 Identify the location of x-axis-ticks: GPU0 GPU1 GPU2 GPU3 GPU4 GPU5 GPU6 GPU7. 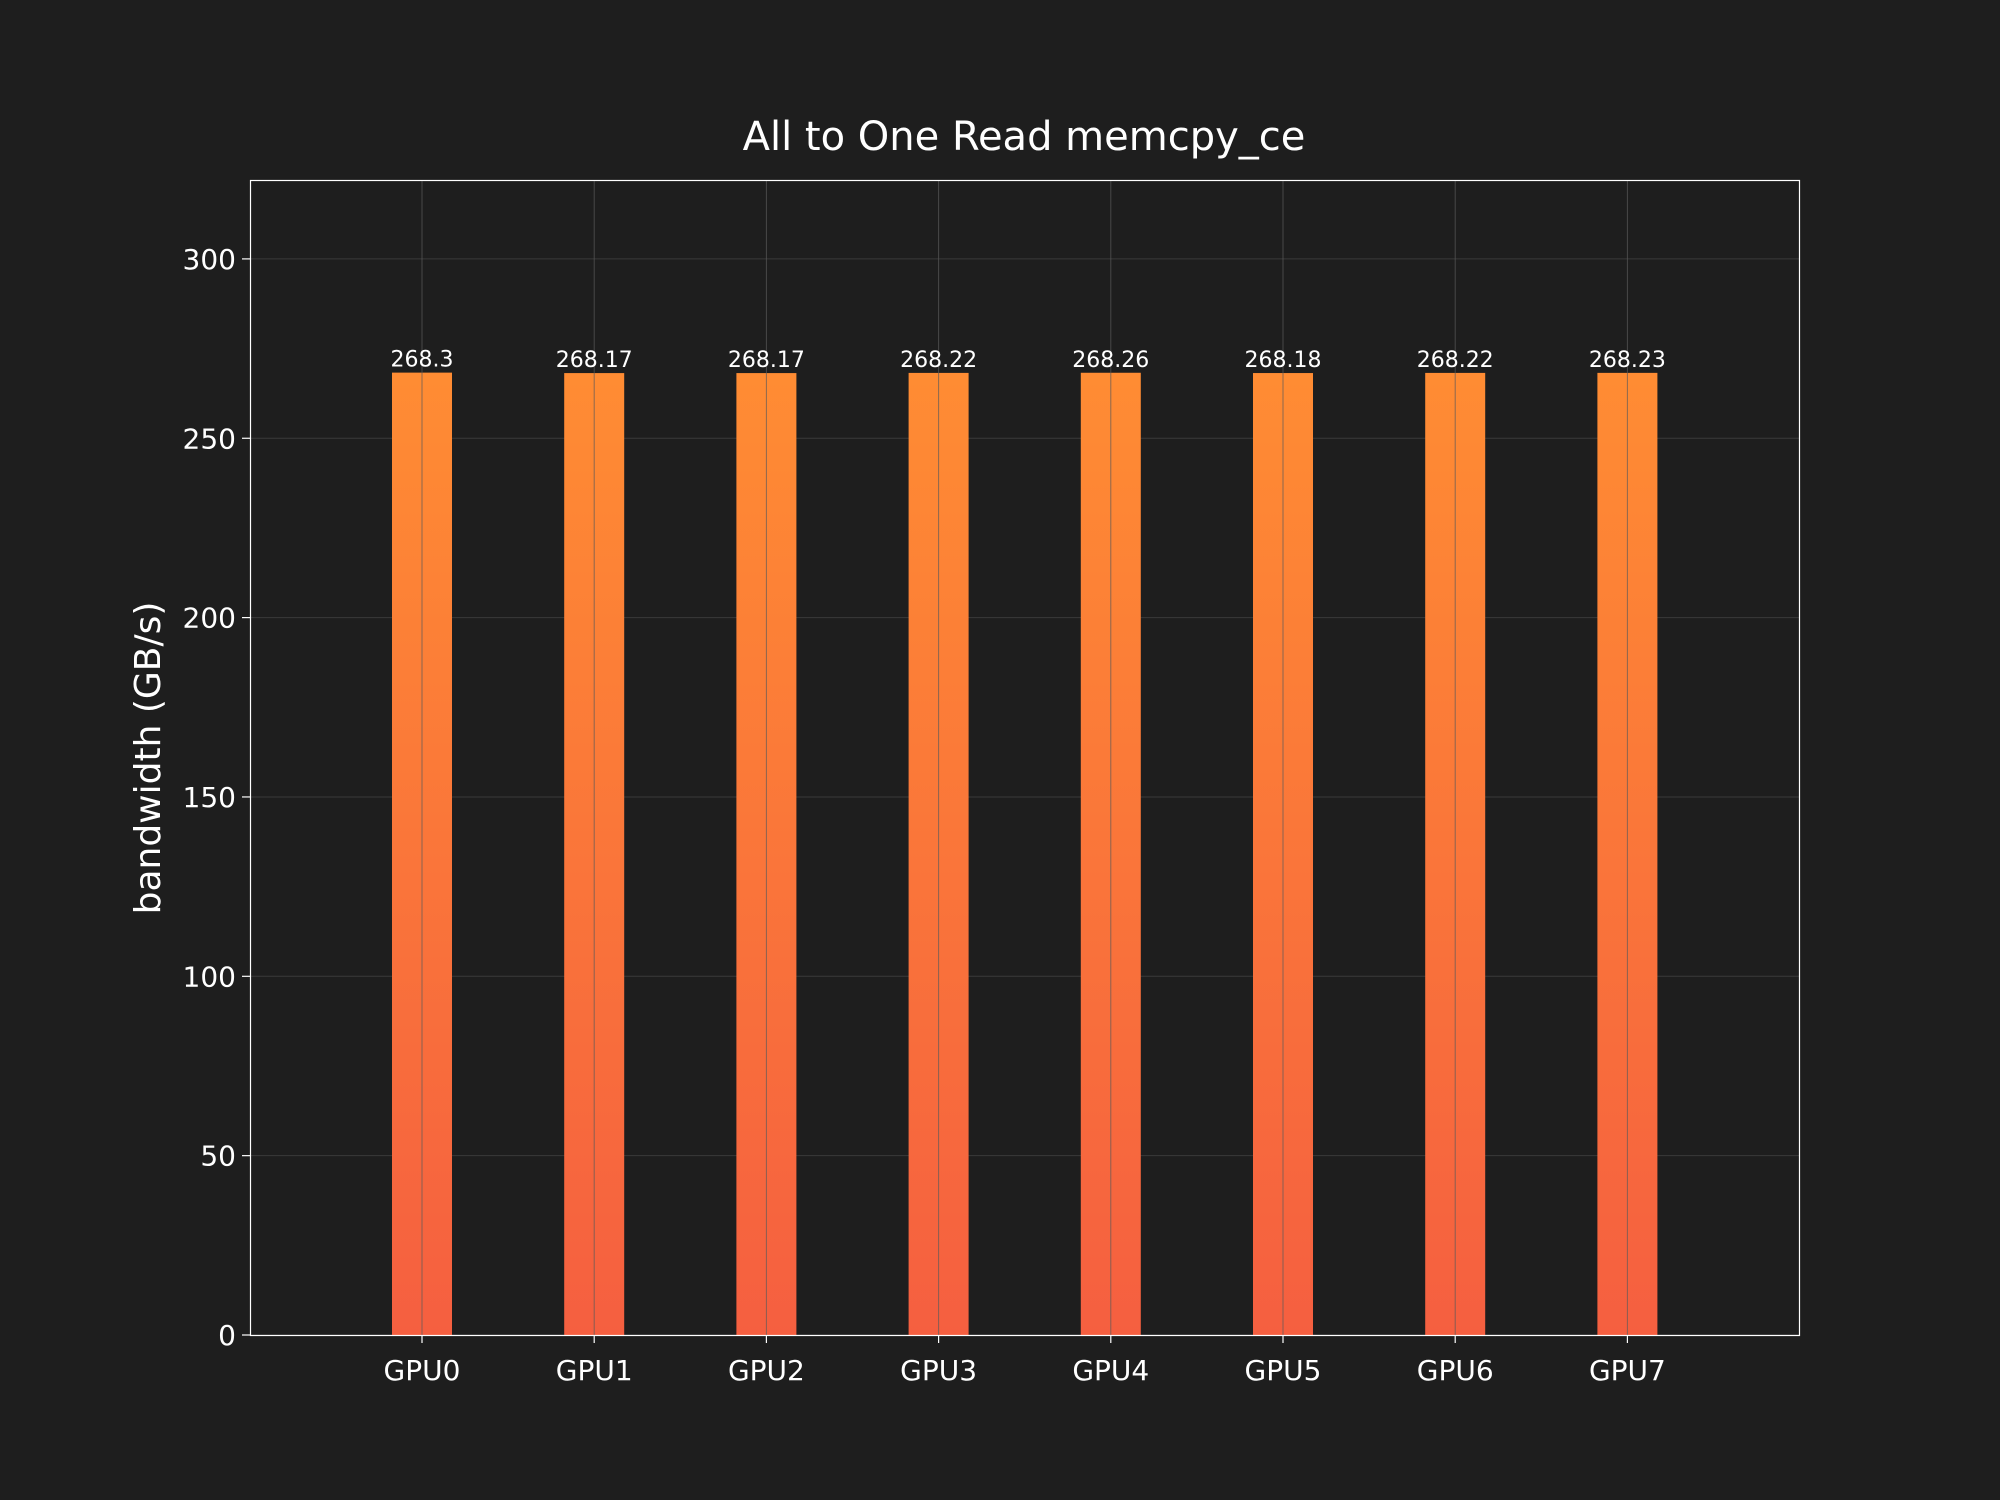
(1025, 1361).